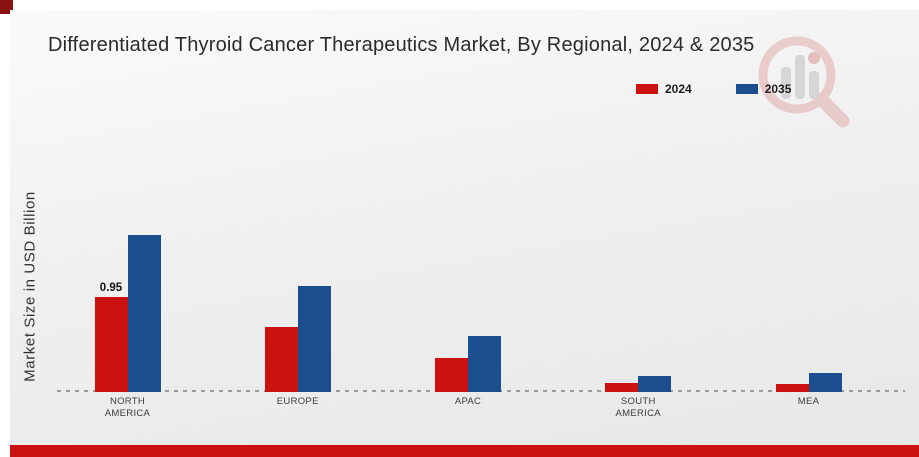 The height and width of the screenshot is (457, 919). I want to click on legend-swatch-2035, so click(746, 89).